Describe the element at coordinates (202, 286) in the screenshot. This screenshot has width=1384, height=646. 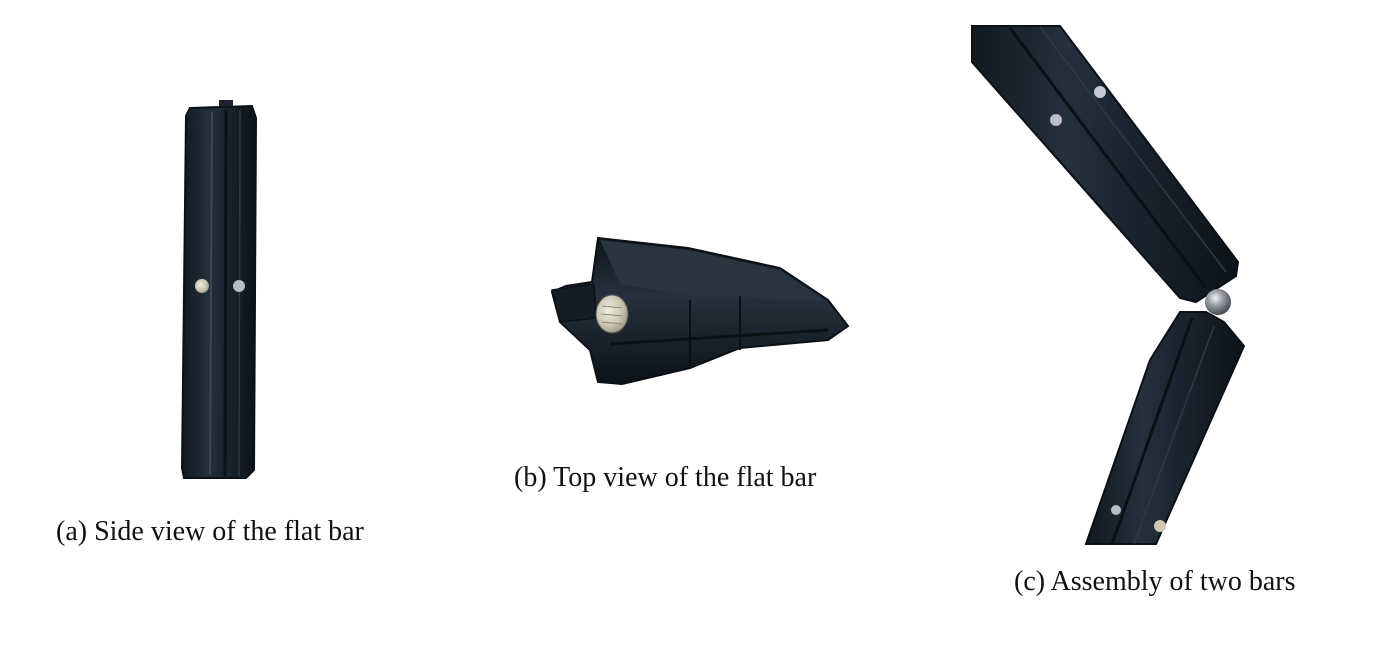
I see `magnet-dot` at that location.